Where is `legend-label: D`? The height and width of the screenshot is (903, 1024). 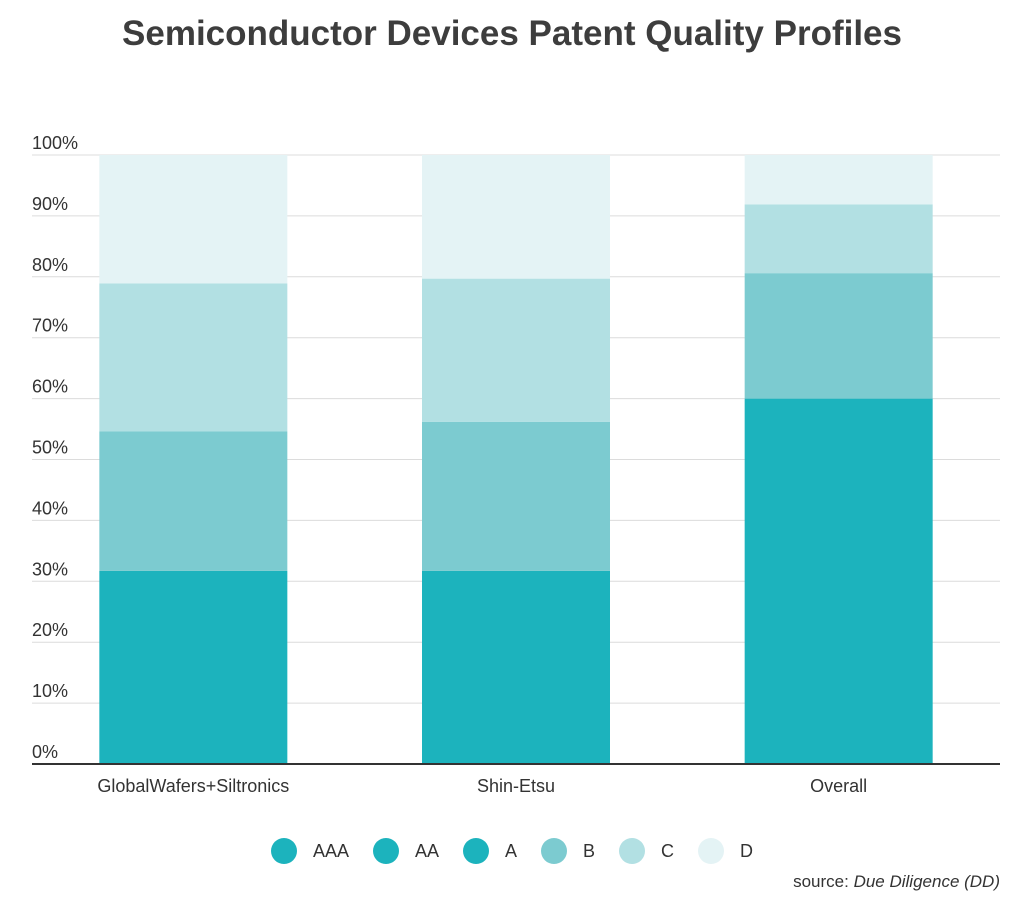
legend-label: D is located at coordinates (747, 850).